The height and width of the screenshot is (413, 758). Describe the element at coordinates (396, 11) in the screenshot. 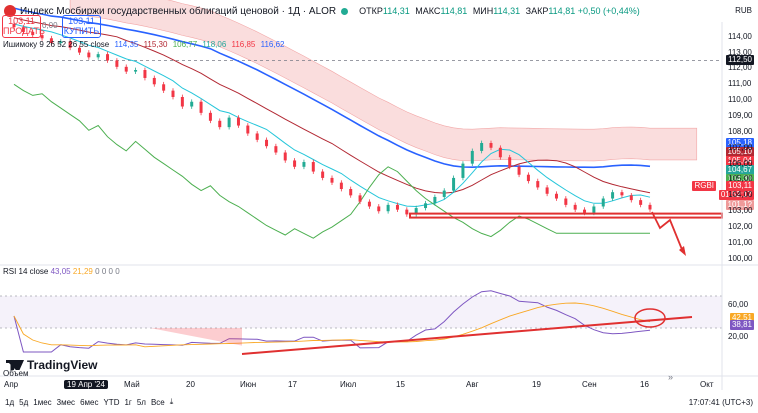

I see `ohlc-open-value: 114,31` at that location.